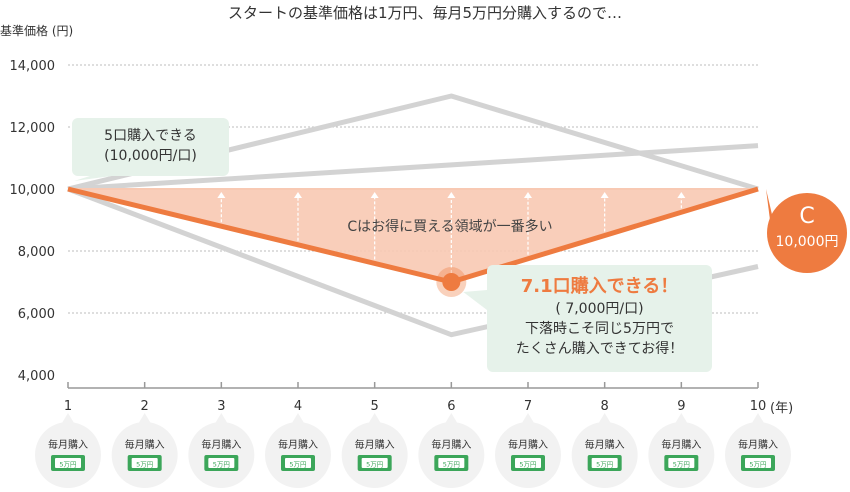 The height and width of the screenshot is (492, 850). What do you see at coordinates (758, 406) in the screenshot?
I see `x-tick-label: 10` at bounding box center [758, 406].